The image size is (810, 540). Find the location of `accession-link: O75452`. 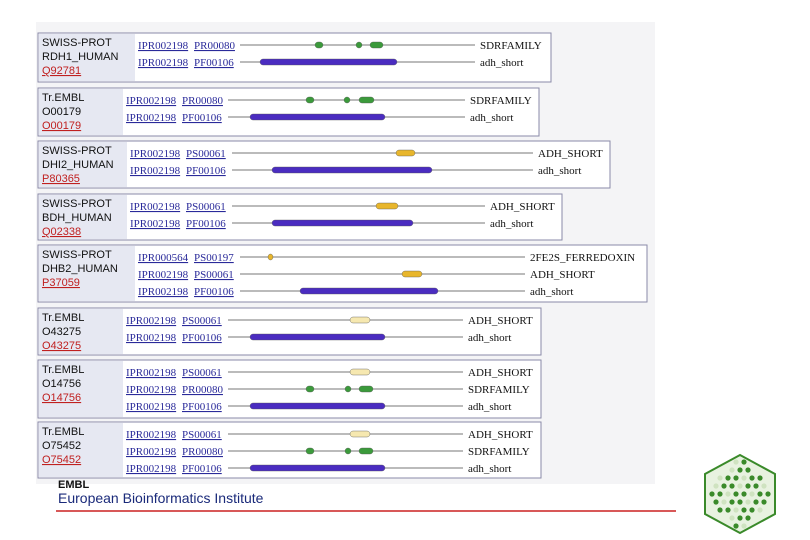

accession-link: O75452 is located at coordinates (61, 460).